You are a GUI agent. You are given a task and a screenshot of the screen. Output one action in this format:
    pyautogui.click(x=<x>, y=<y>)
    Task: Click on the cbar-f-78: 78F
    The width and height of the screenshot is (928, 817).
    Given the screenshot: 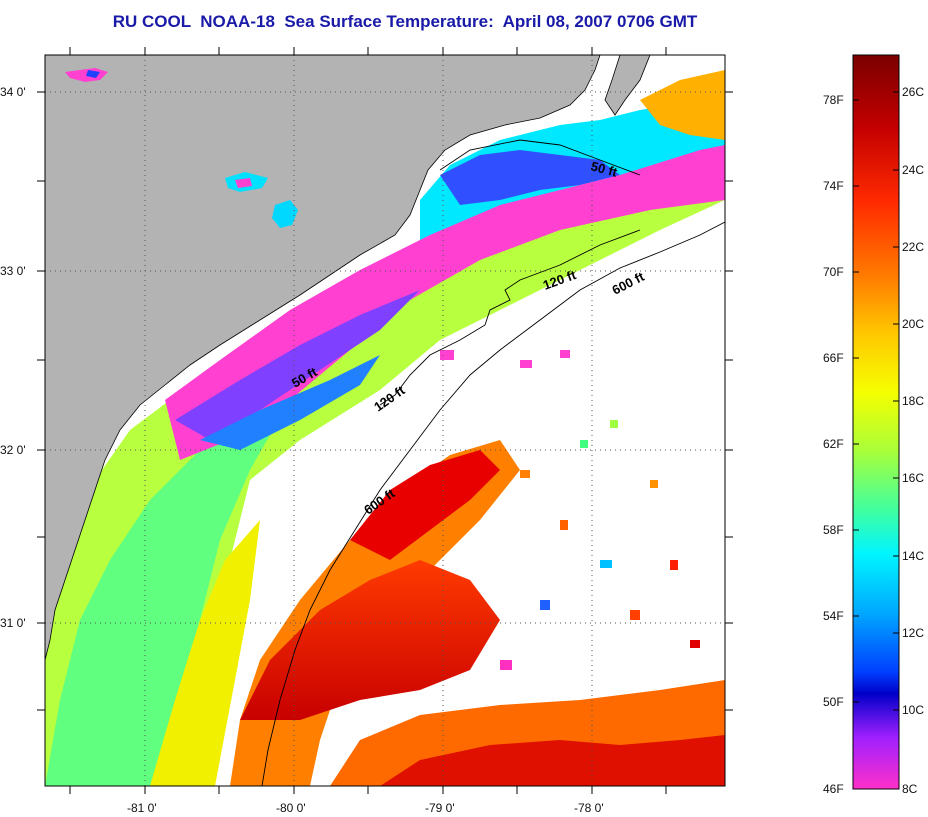 What is the action you would take?
    pyautogui.click(x=833, y=100)
    